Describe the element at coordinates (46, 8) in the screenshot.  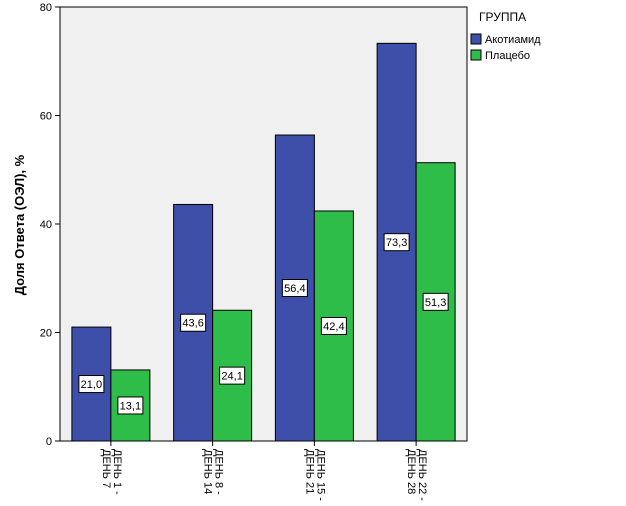
I see `y-tick-label: 80` at that location.